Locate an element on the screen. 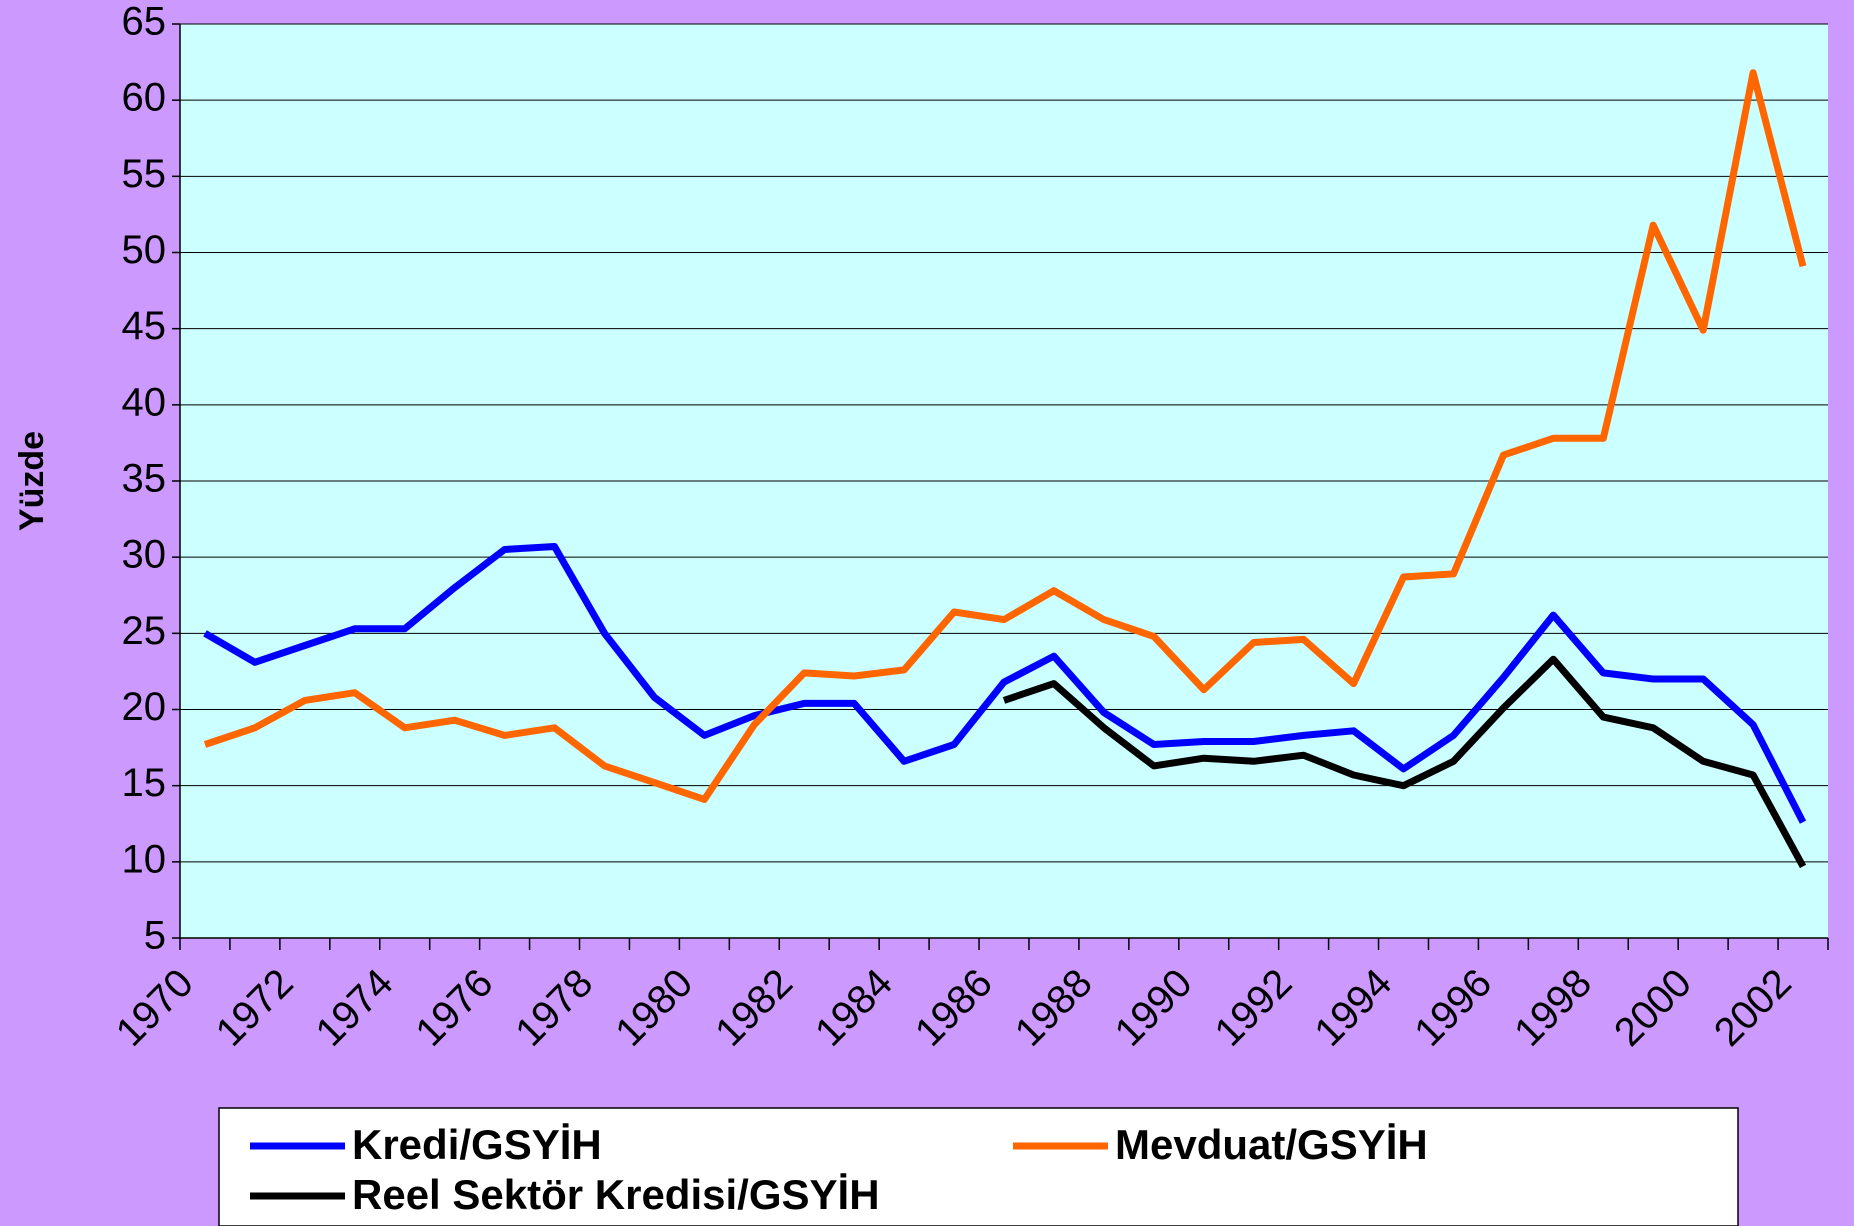 The width and height of the screenshot is (1854, 1226). y-tick-label: 5 is located at coordinates (155, 936).